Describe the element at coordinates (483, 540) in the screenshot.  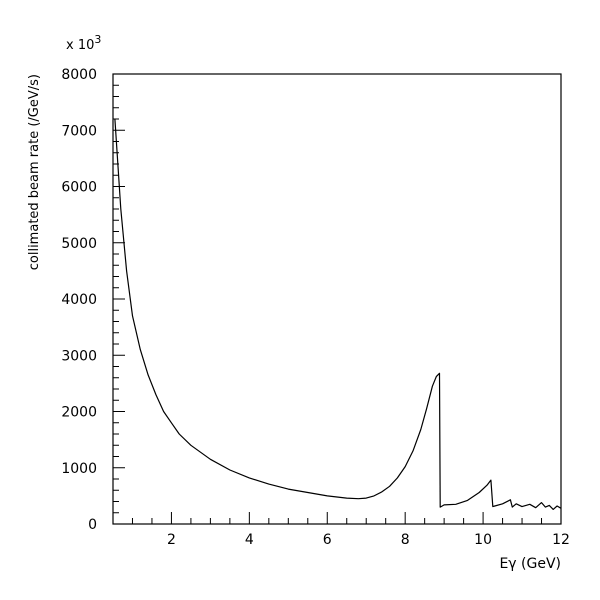
I see `x-tick-label: 10` at that location.